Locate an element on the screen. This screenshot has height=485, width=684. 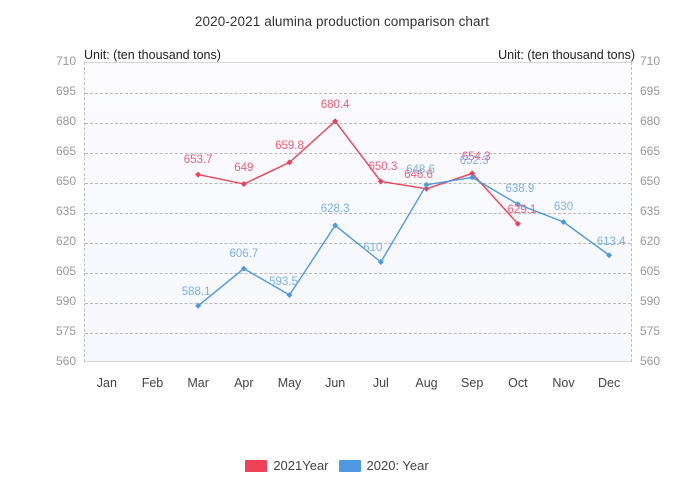
legend-item: 2021Year is located at coordinates (287, 465).